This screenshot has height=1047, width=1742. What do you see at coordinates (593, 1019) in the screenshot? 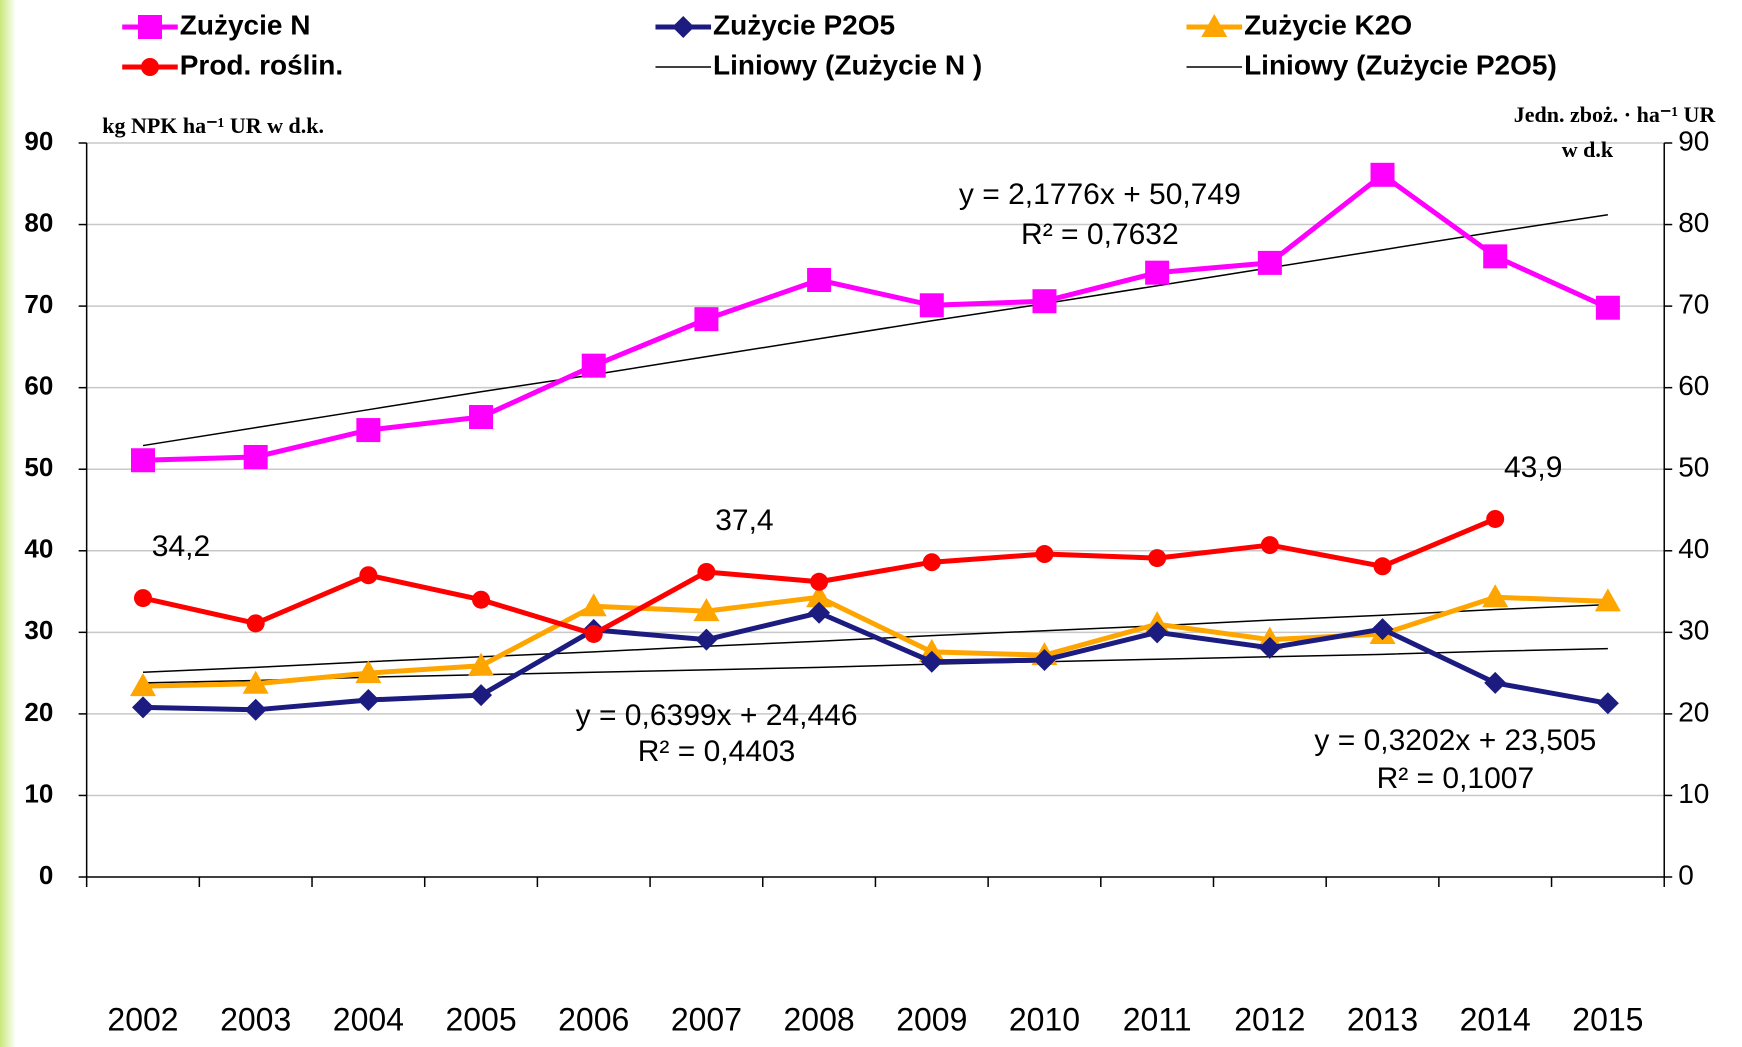
I see `x-tick-label: 2006` at bounding box center [593, 1019].